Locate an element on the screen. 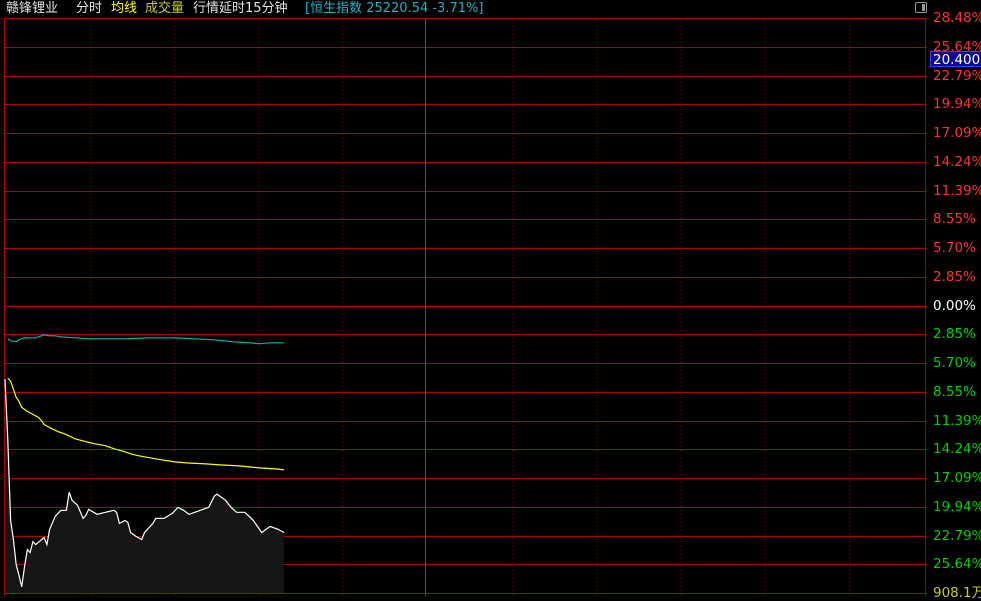  average-price-line is located at coordinates (146, 424).